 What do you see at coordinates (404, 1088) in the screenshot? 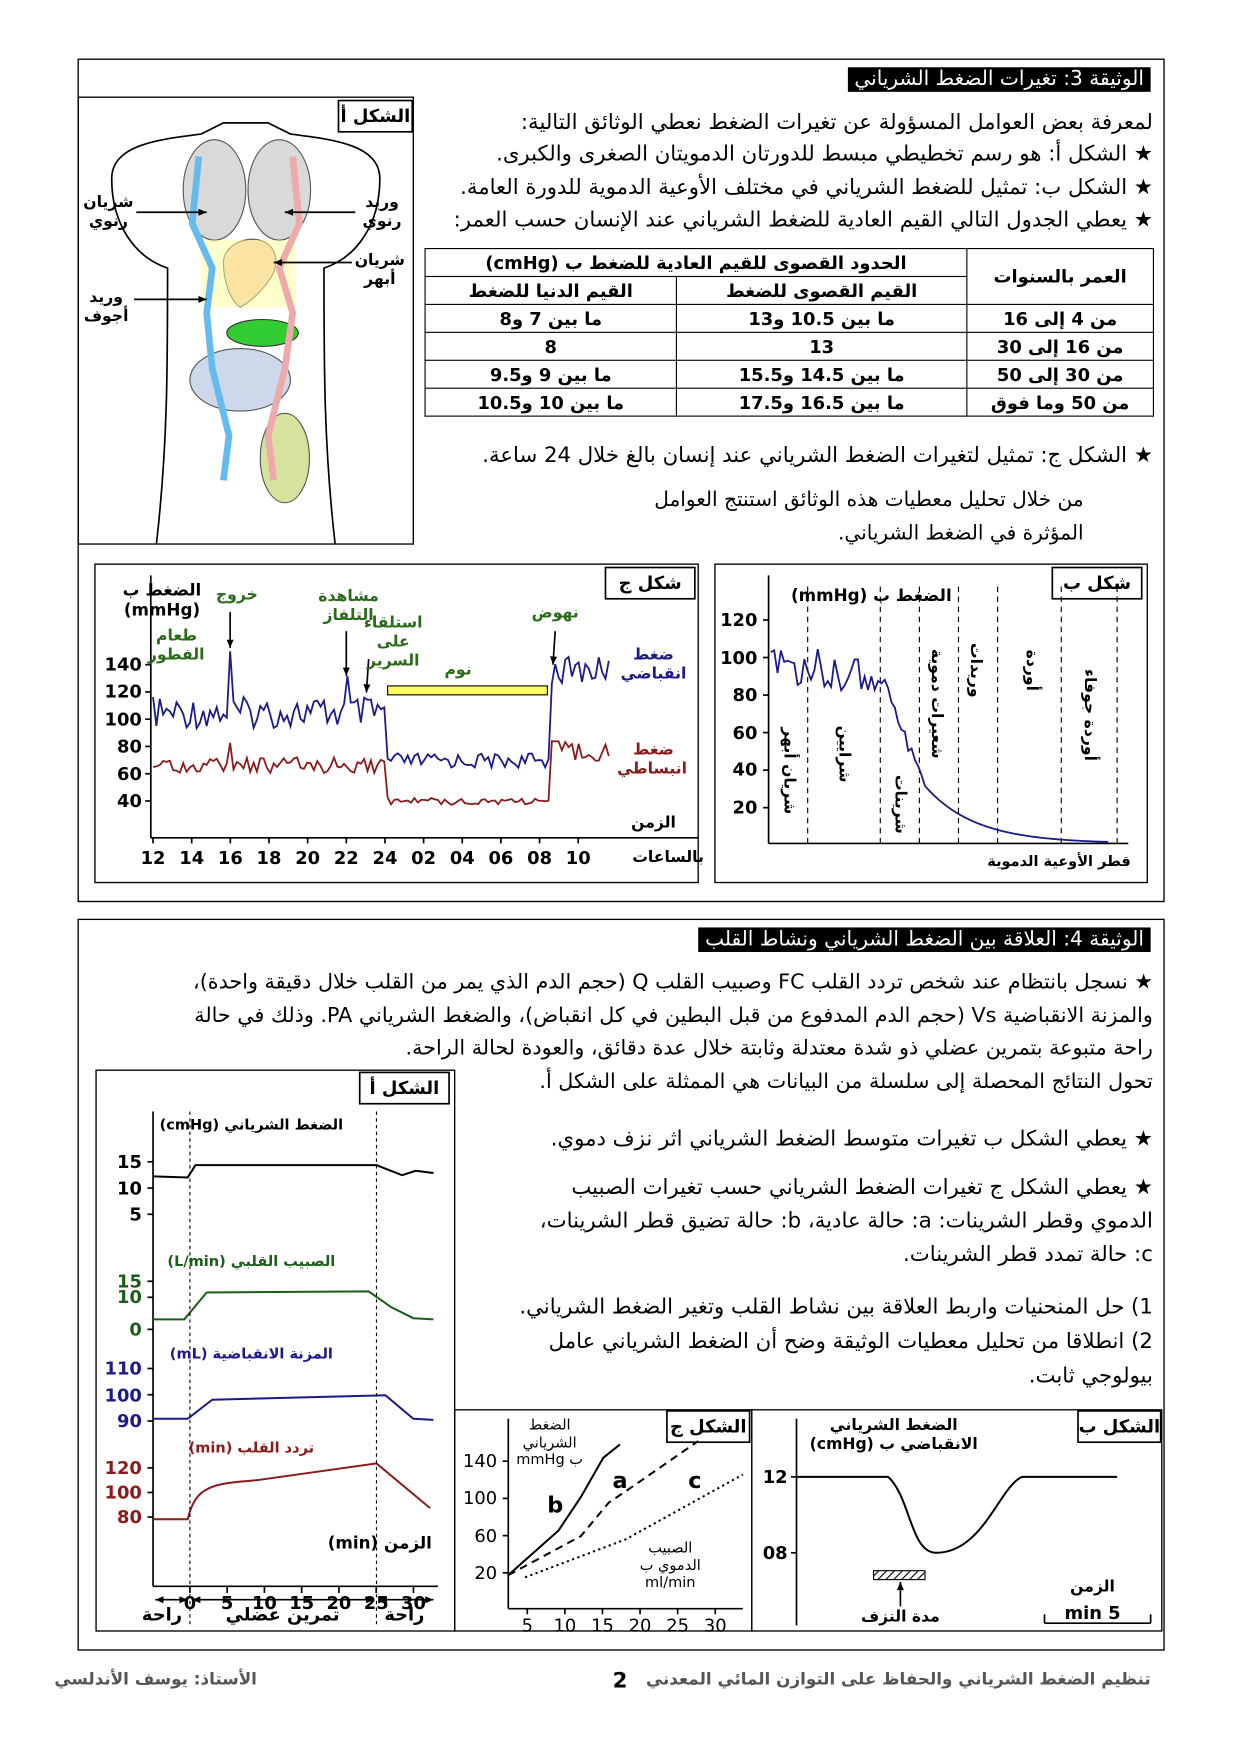
I see `figure-label: الشكل أ` at bounding box center [404, 1088].